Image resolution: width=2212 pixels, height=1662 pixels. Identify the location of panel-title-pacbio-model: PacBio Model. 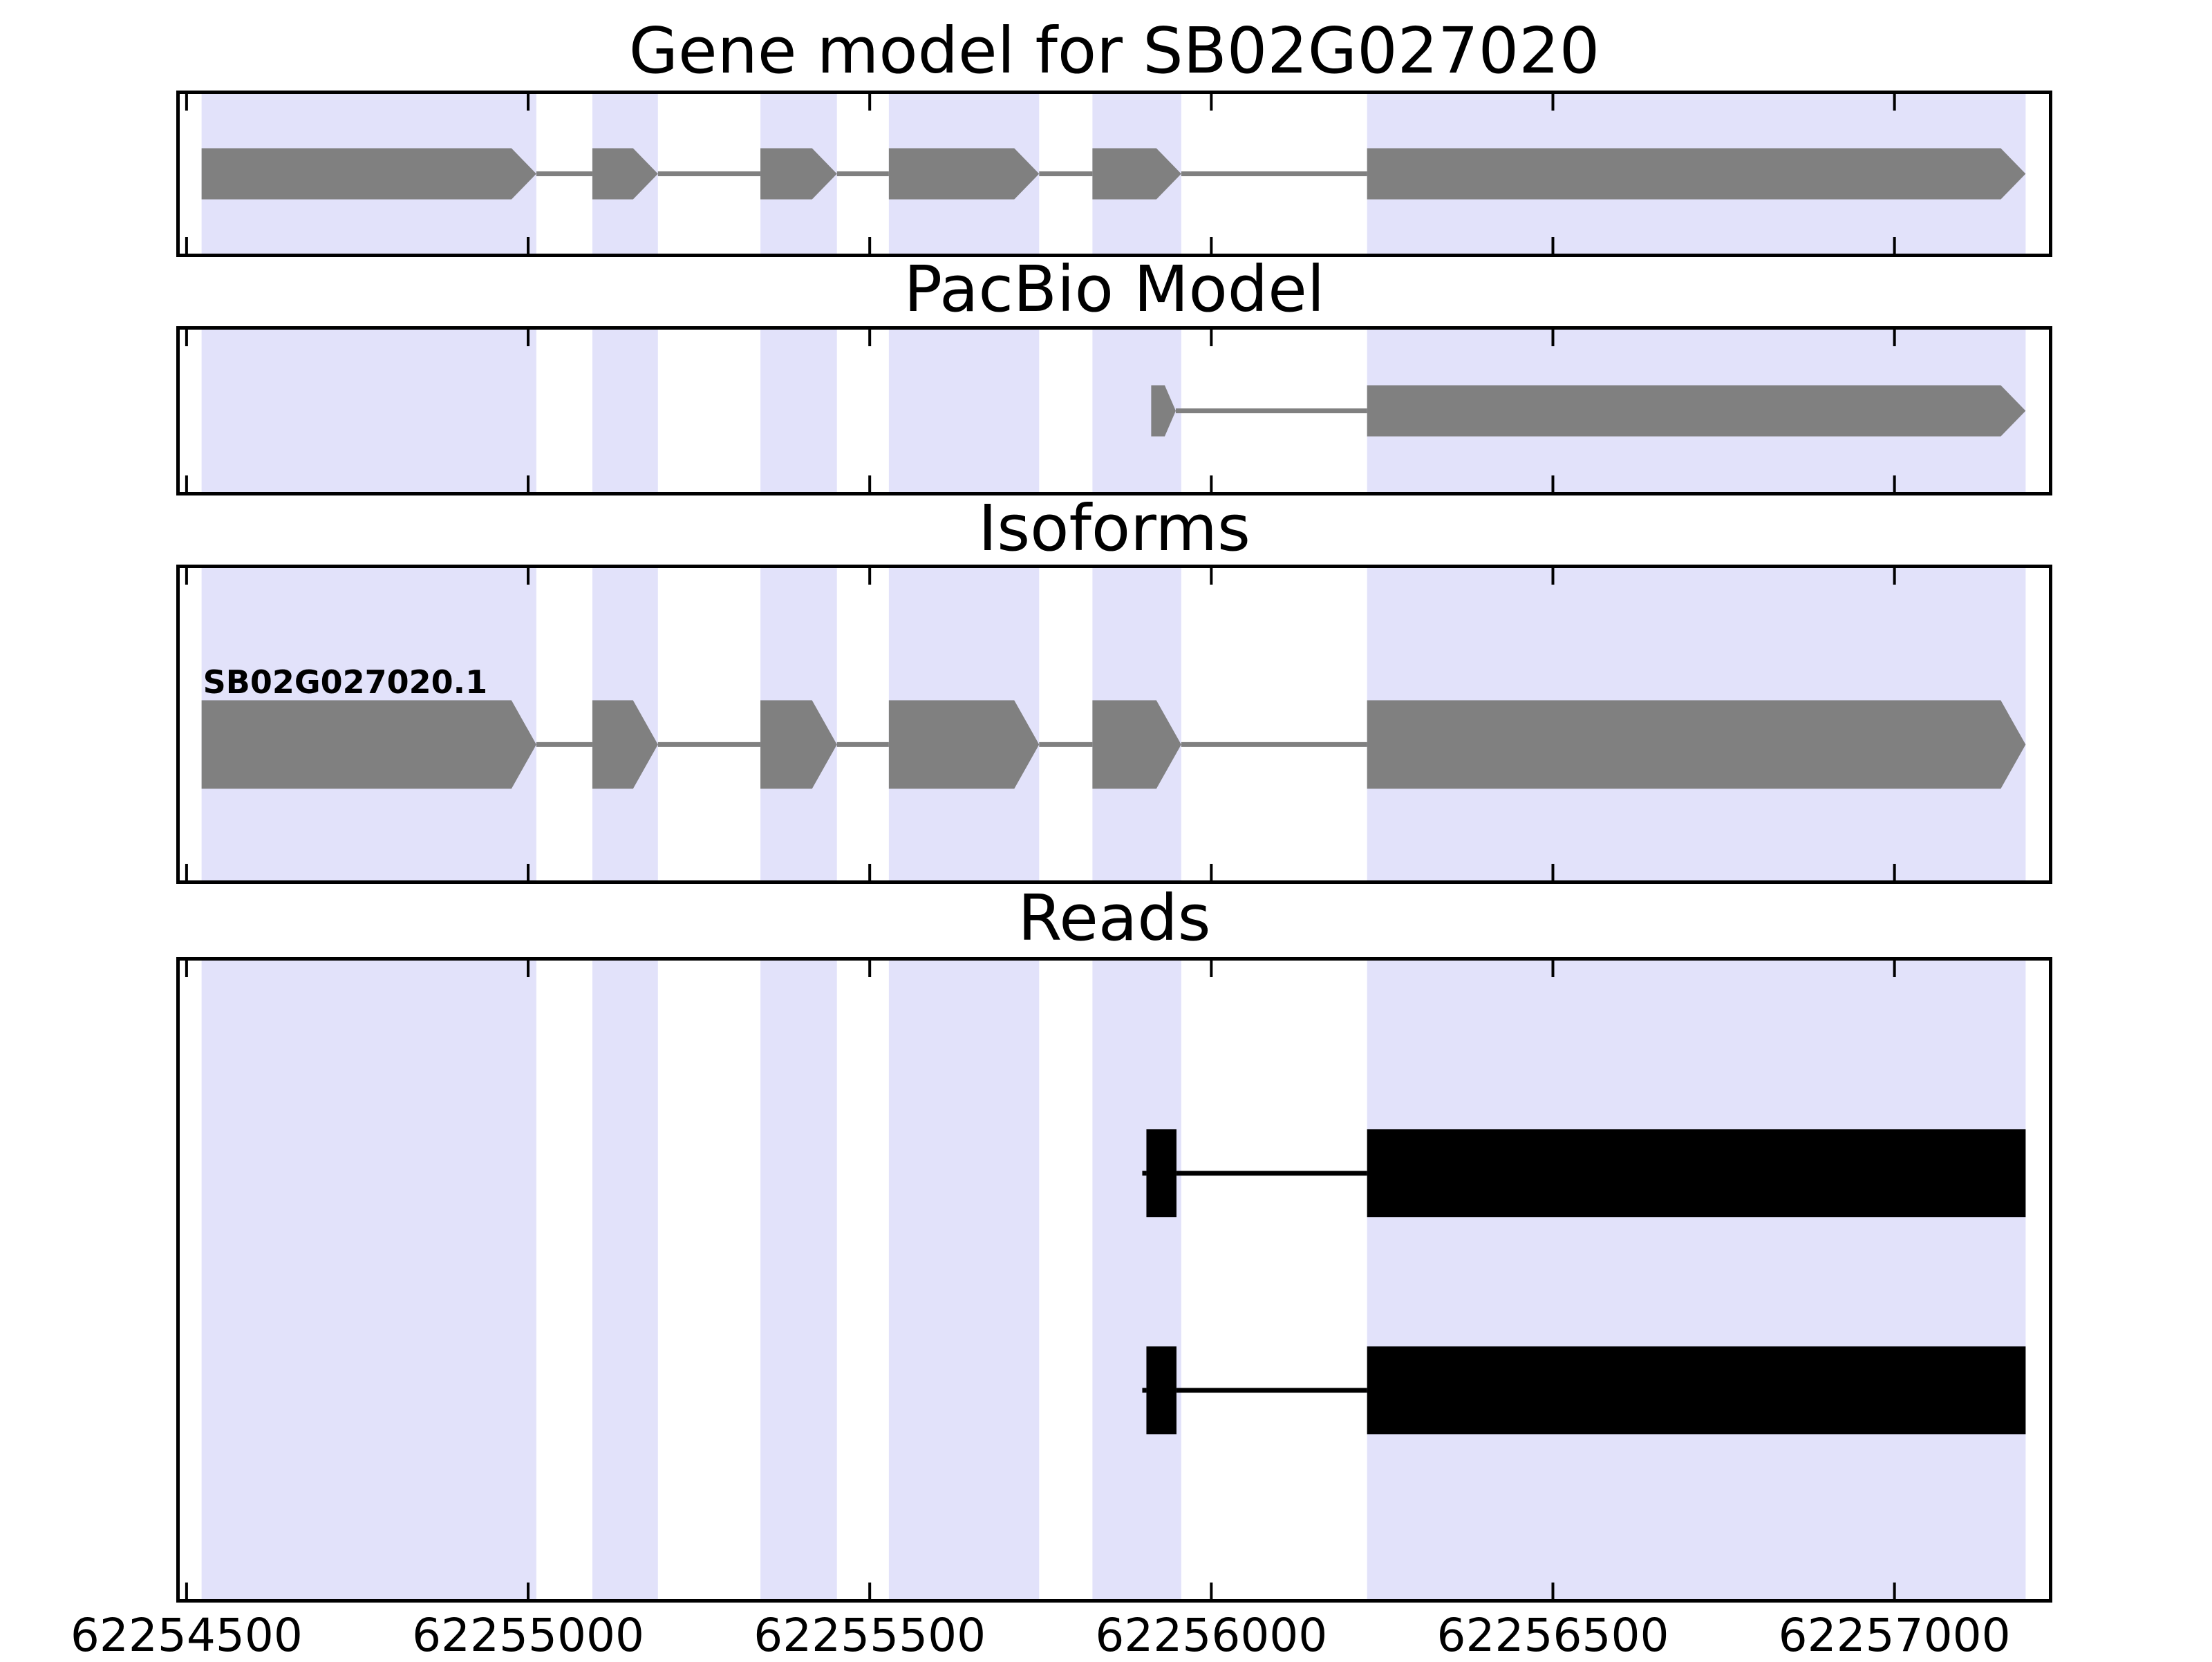
(1114, 289).